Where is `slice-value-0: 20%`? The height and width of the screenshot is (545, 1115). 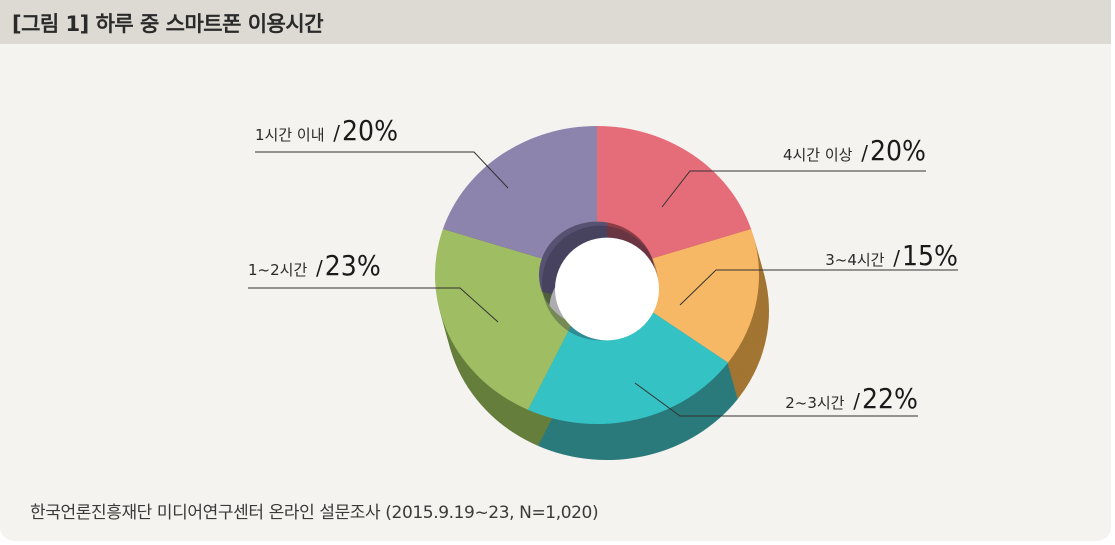 slice-value-0: 20% is located at coordinates (898, 150).